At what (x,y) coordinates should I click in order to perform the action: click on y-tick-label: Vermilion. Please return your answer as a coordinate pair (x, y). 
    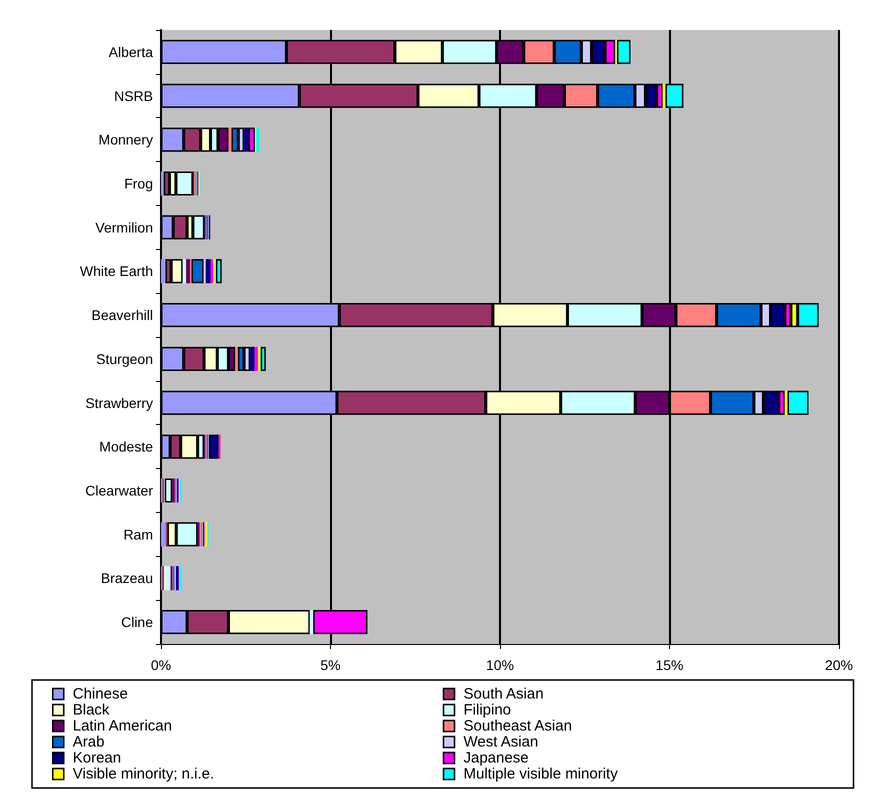
    Looking at the image, I should click on (124, 227).